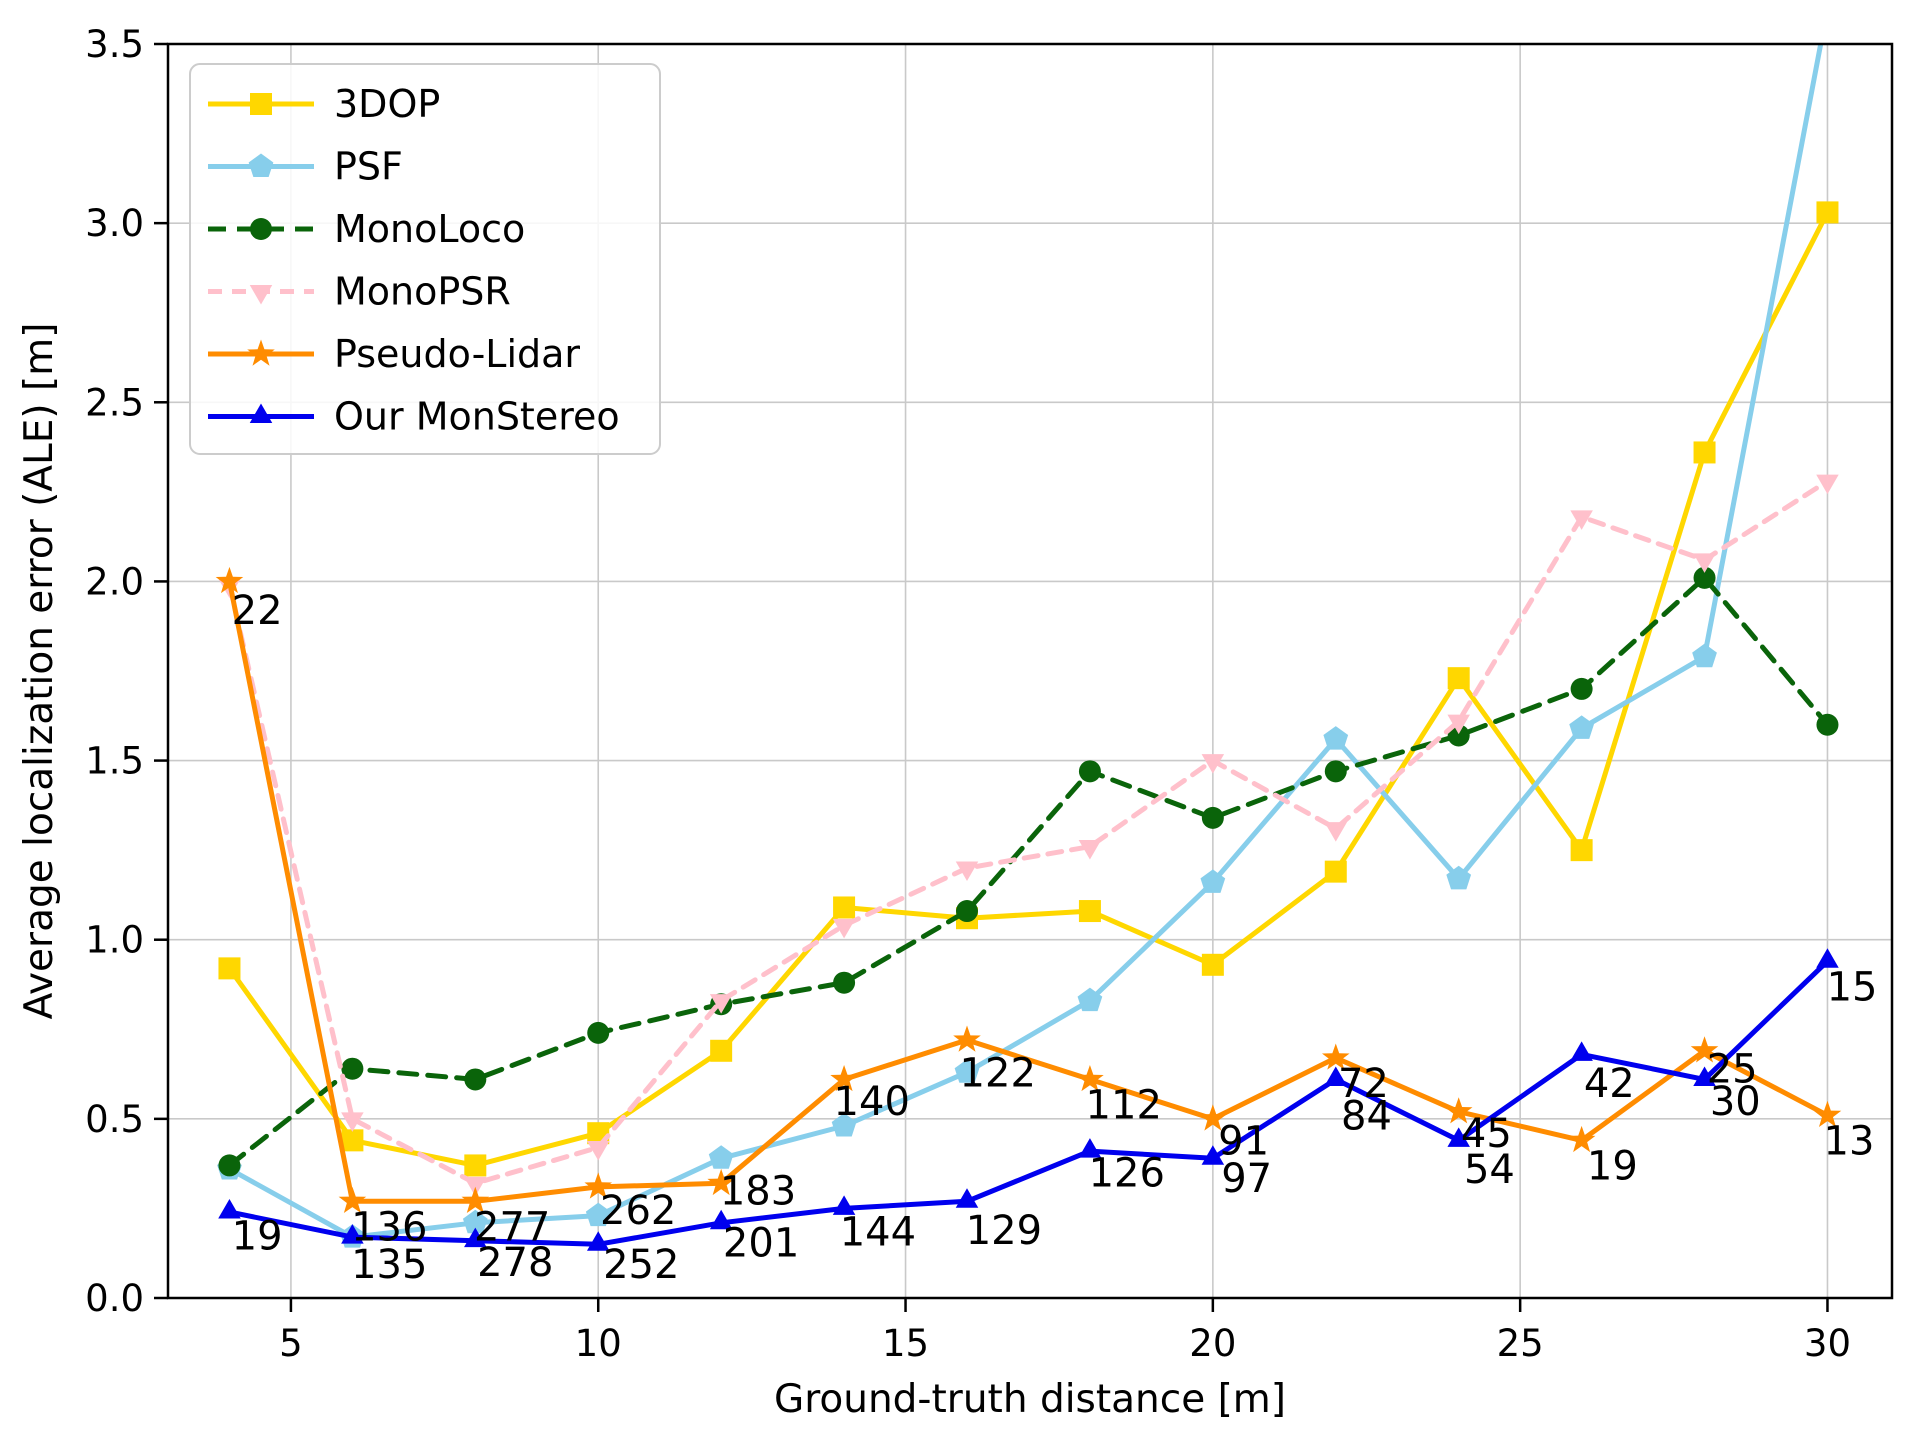  Describe the element at coordinates (905, 1343) in the screenshot. I see `x-tick-label: 15` at that location.